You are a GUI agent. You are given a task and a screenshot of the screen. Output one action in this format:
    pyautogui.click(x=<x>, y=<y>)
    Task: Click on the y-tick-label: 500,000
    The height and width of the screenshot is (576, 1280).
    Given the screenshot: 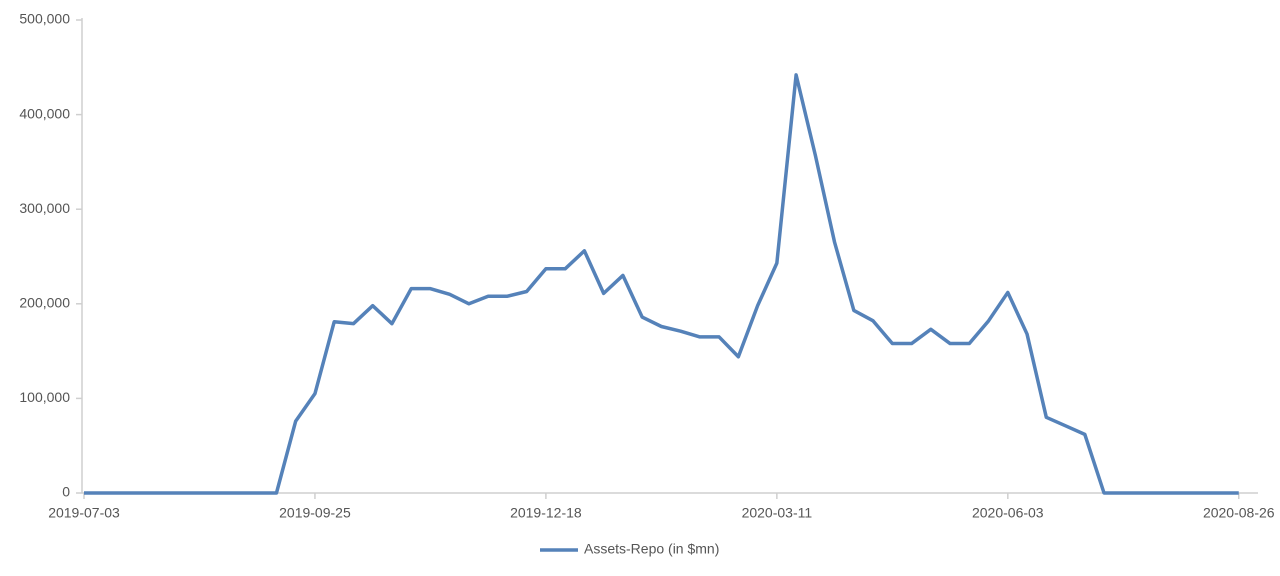 What is the action you would take?
    pyautogui.click(x=44, y=19)
    